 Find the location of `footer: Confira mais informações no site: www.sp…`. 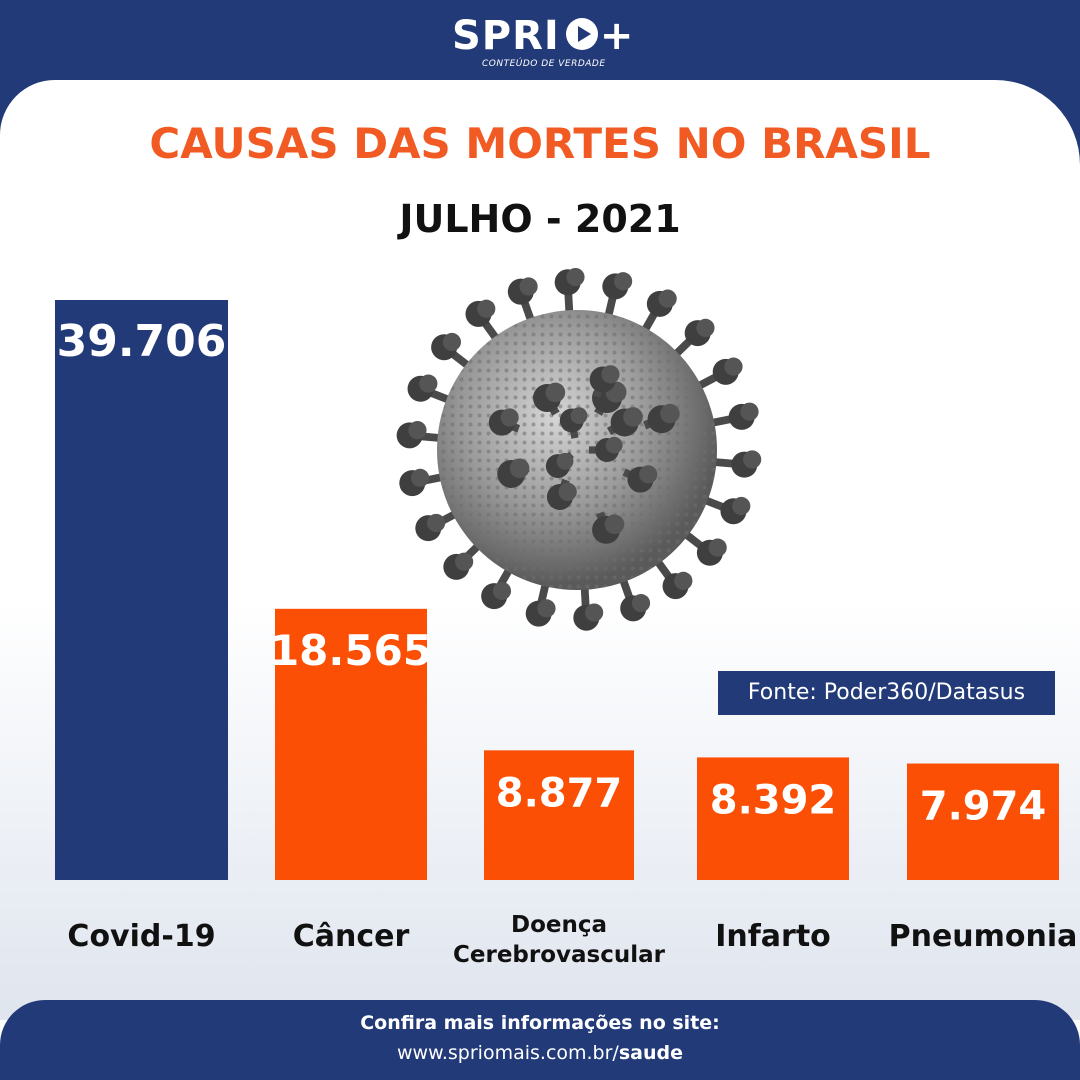

footer: Confira mais informações no site: www.sp… is located at coordinates (540, 1040).